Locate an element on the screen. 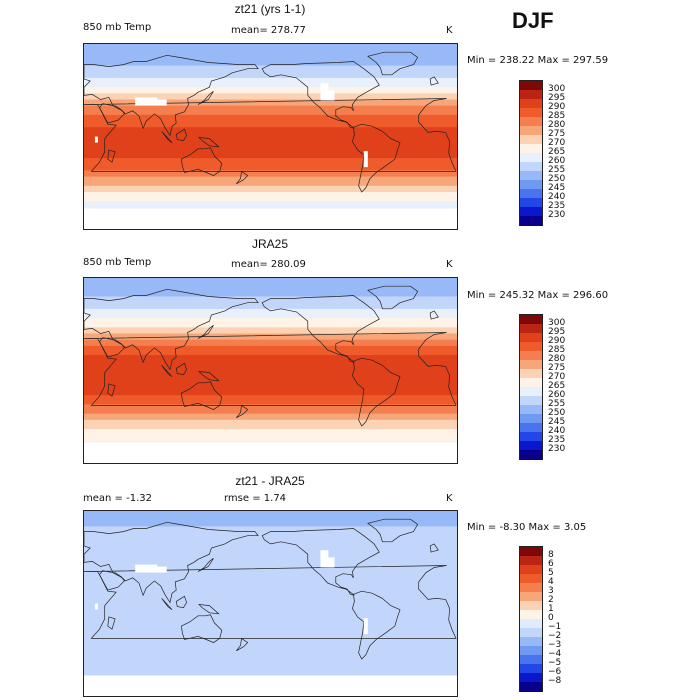  colorbar-tick-label: 1 is located at coordinates (551, 609).